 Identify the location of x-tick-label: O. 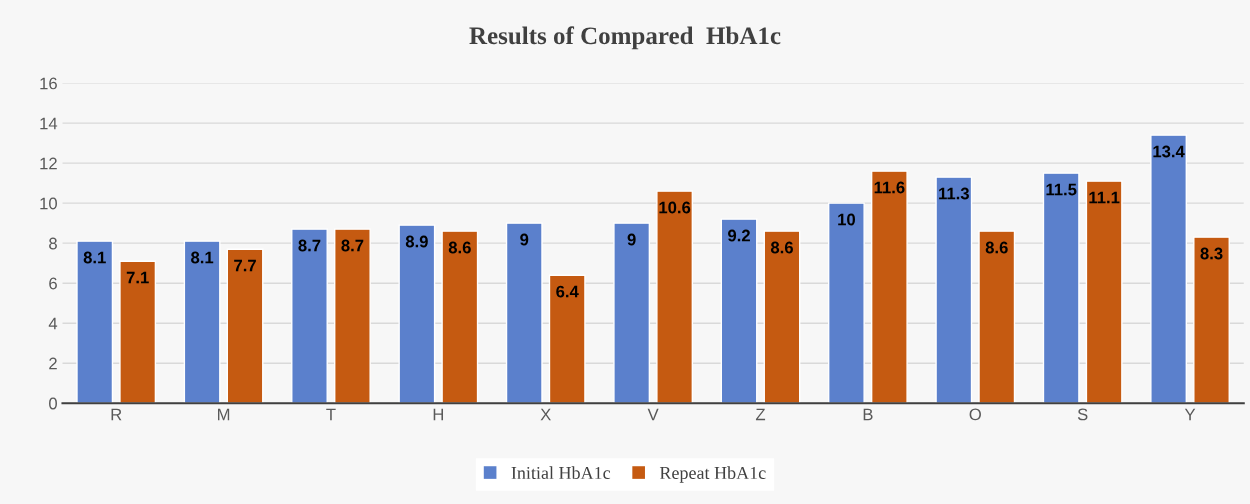
(975, 414).